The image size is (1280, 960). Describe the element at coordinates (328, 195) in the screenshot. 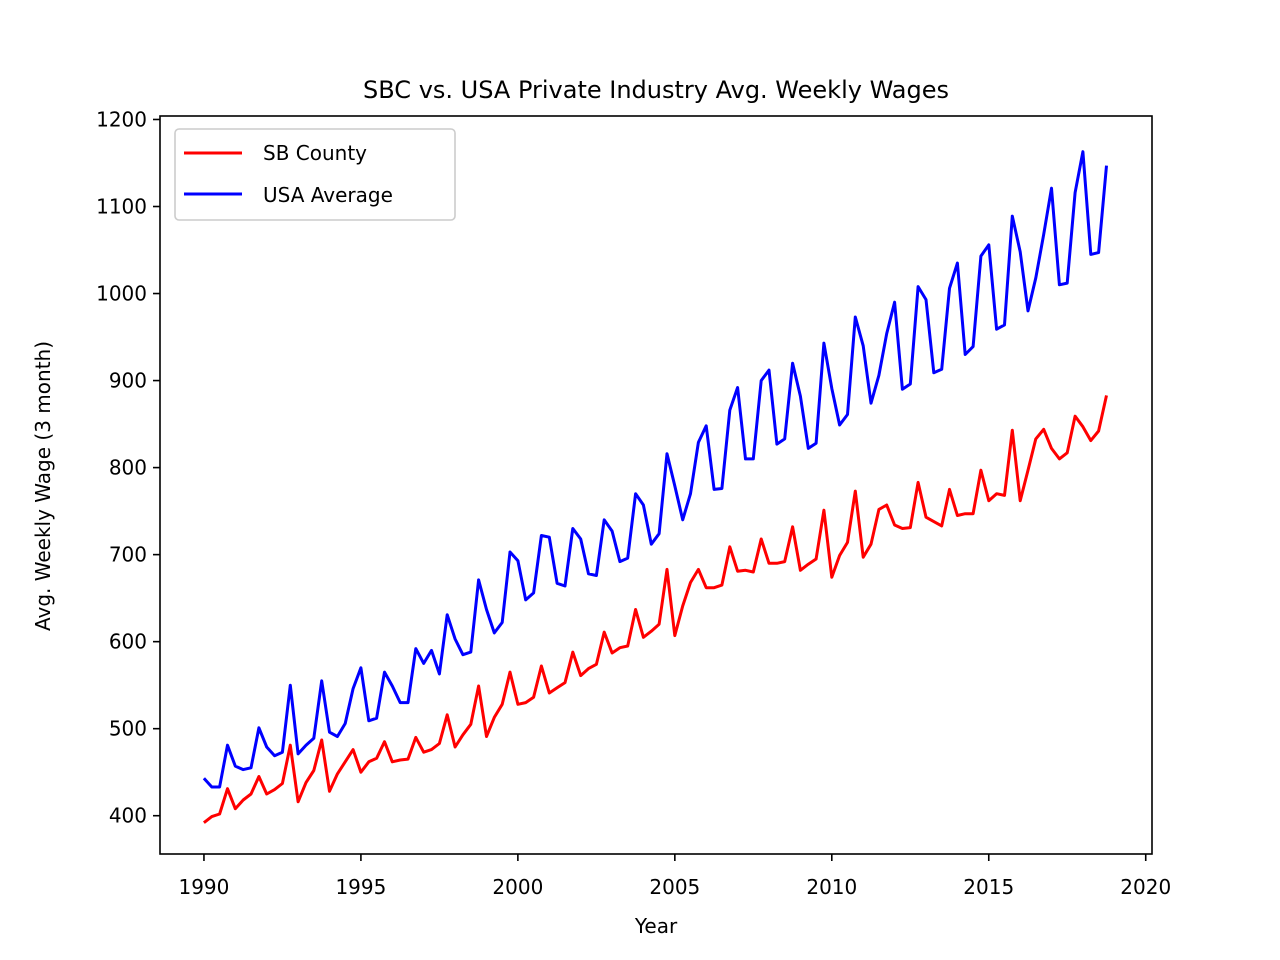

I see `legend-label-usa-average: USA Average` at that location.